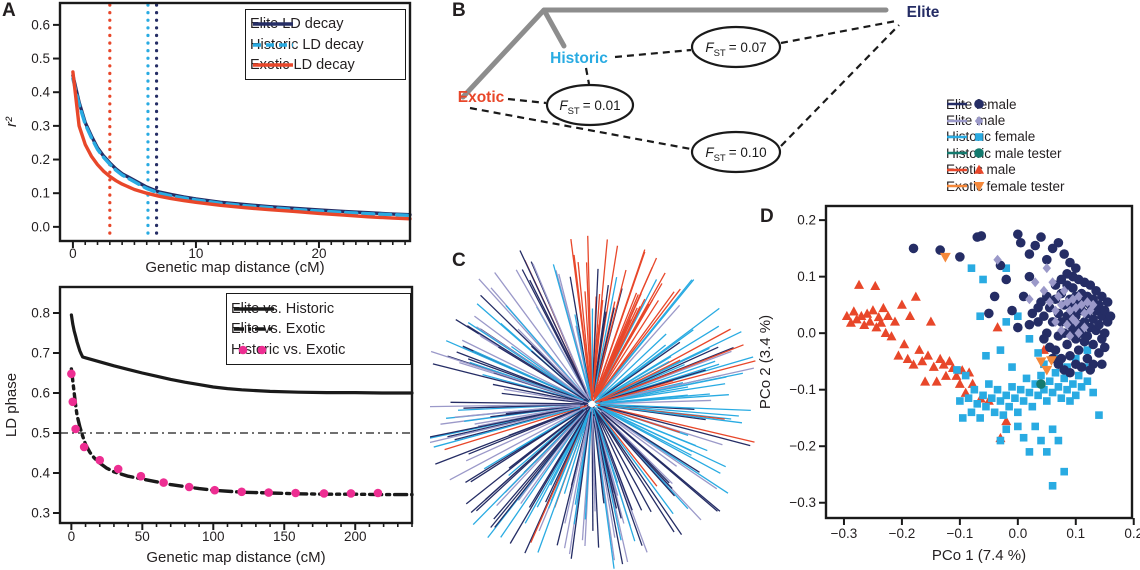 This screenshot has width=1140, height=570. What do you see at coordinates (40, 473) in the screenshot?
I see `ld_phase-ytick: 0.4` at bounding box center [40, 473].